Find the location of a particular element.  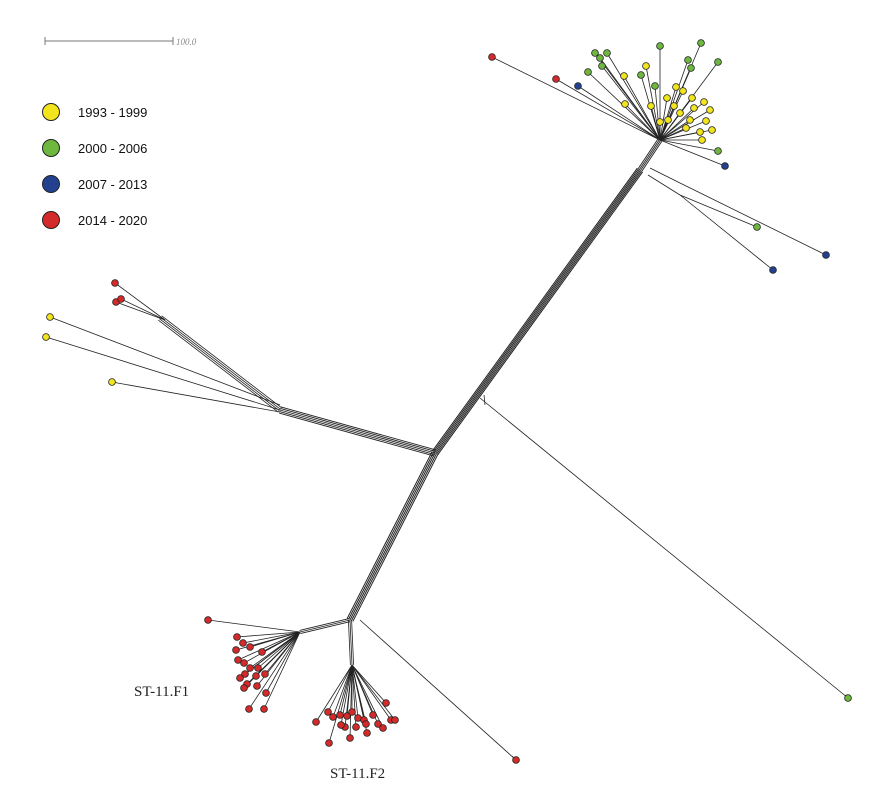

cluster-label-f1: ST-11.F1 is located at coordinates (162, 692).